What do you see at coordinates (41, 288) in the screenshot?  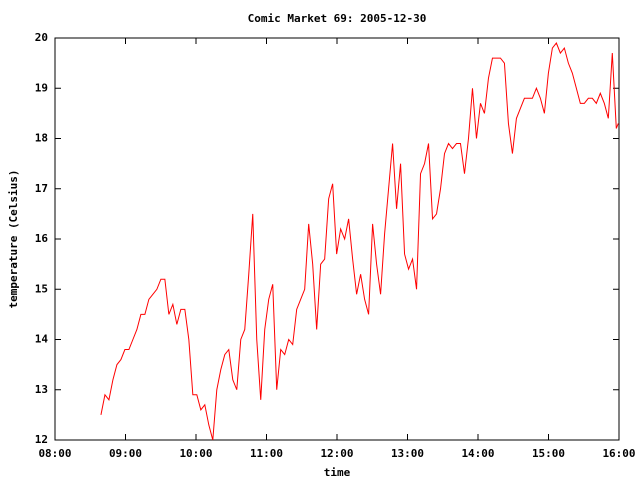 I see `y-tick-label: 15` at bounding box center [41, 288].